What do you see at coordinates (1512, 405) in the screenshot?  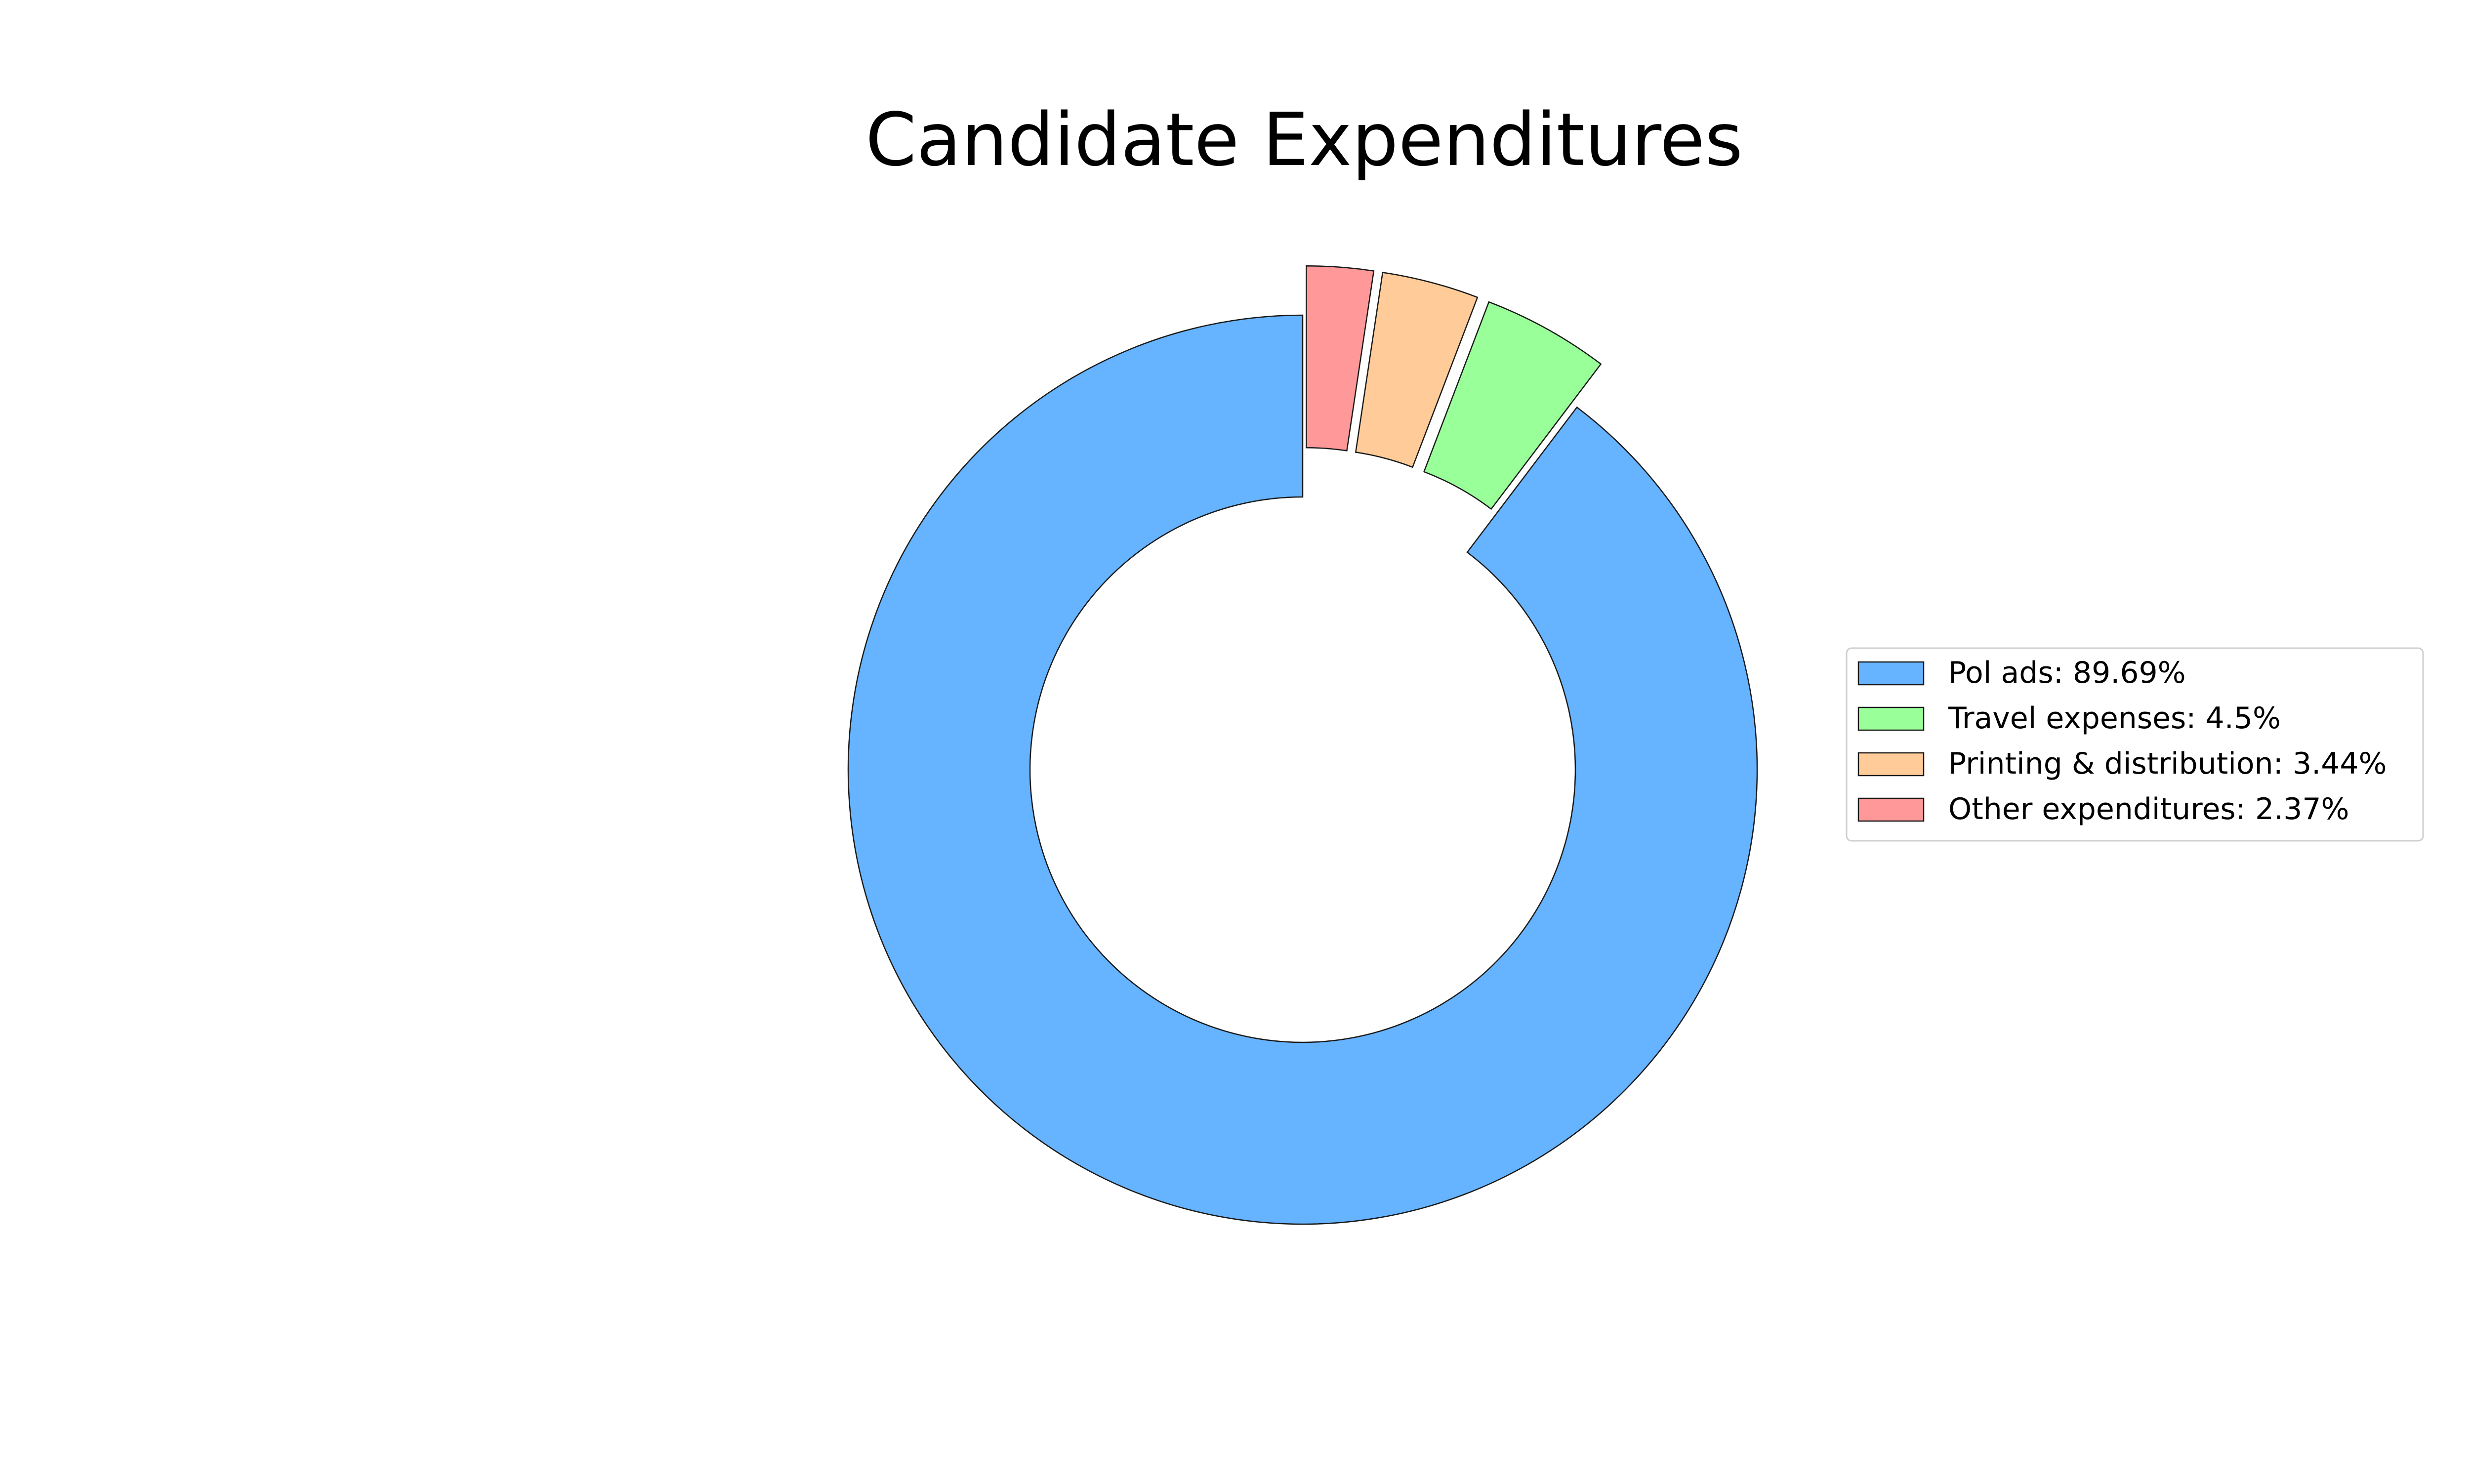 I see `slice-travel-expenses` at bounding box center [1512, 405].